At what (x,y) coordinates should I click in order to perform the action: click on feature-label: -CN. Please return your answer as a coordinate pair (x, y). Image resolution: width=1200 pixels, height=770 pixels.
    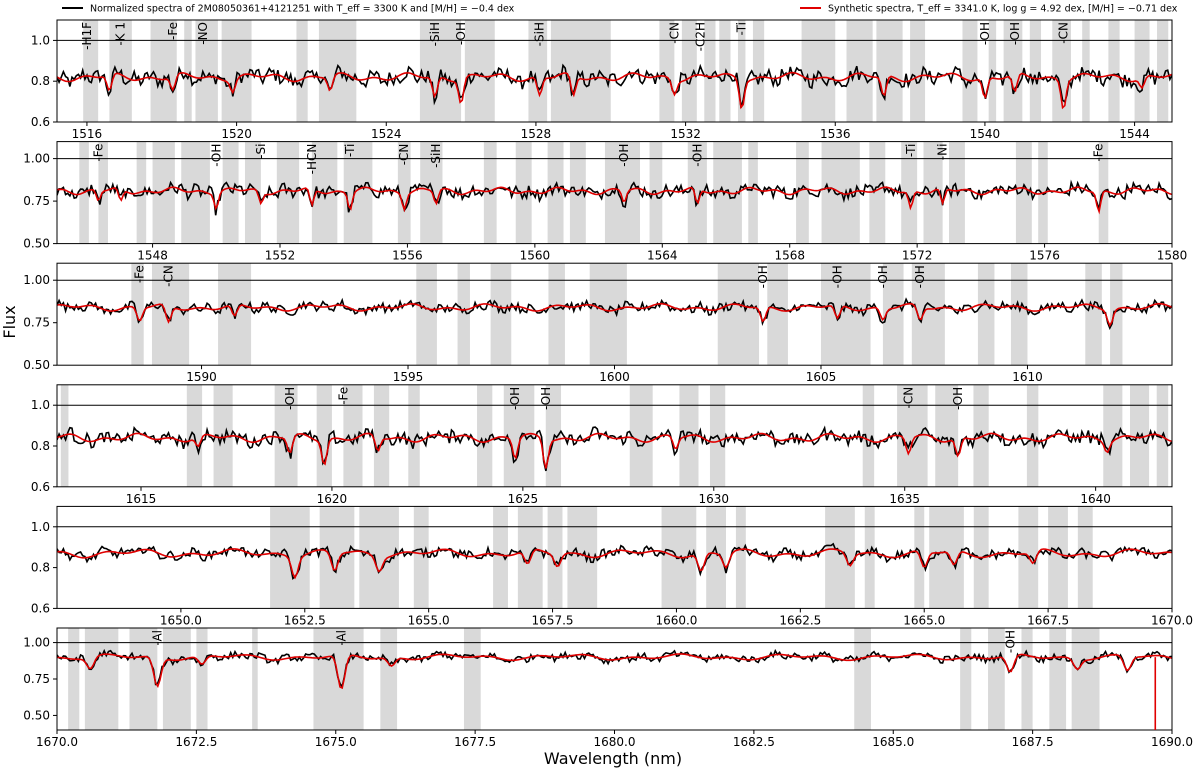
    Looking at the image, I should click on (169, 276).